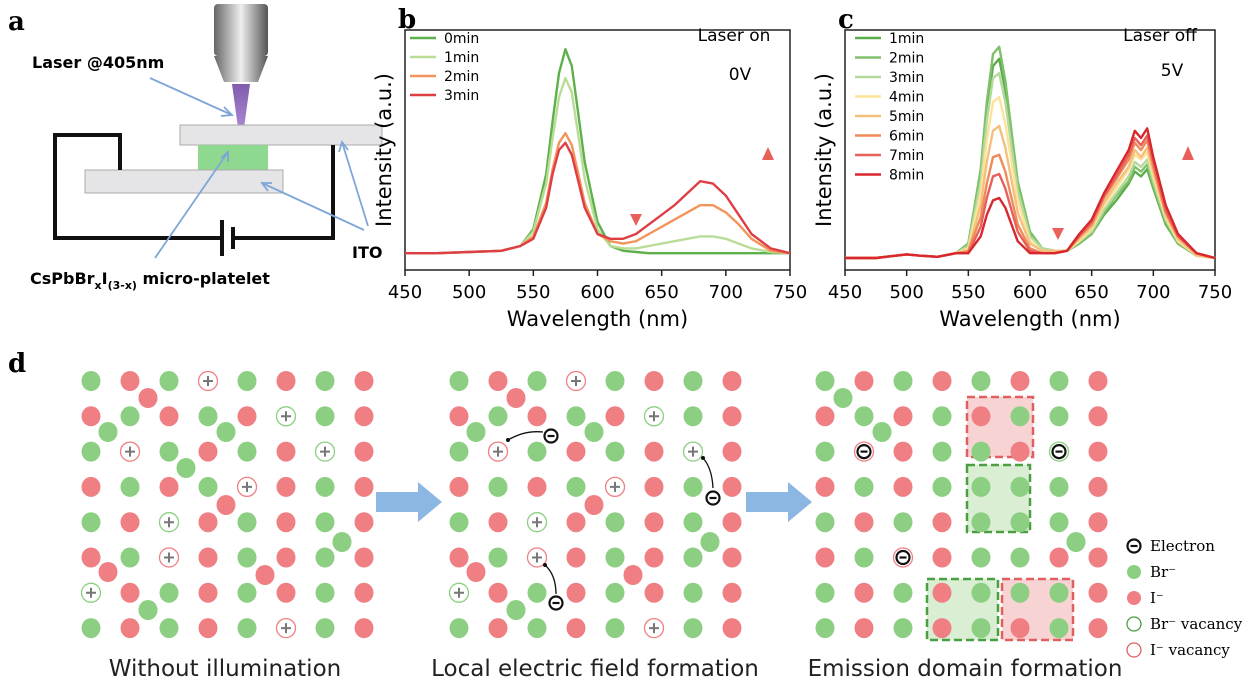 The image size is (1258, 683). Describe the element at coordinates (98, 62) in the screenshot. I see `laser-label: Laser @405nm` at that location.